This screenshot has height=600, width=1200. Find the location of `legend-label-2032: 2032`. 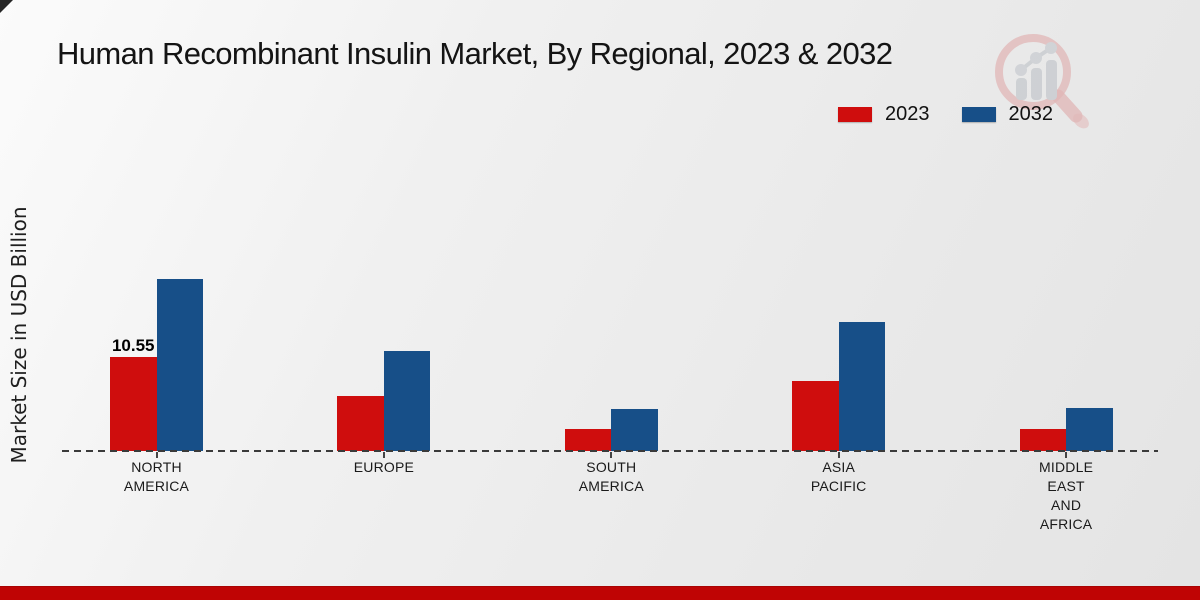

legend-label-2032: 2032 is located at coordinates (1031, 114).